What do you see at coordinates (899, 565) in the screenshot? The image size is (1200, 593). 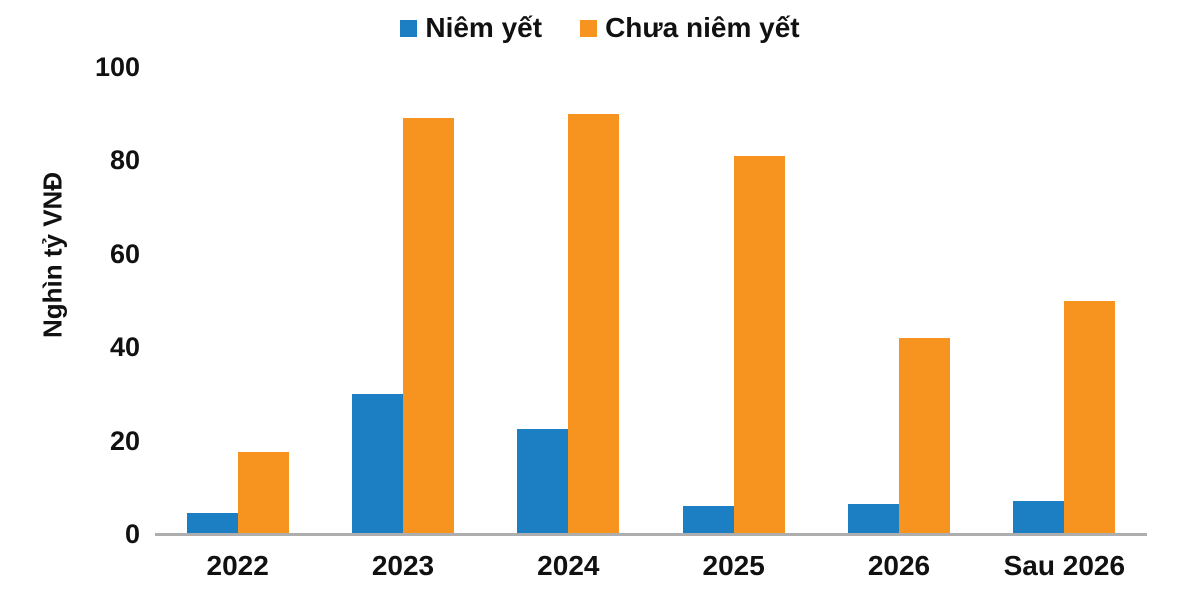 I see `x-tick-label: 2026` at bounding box center [899, 565].